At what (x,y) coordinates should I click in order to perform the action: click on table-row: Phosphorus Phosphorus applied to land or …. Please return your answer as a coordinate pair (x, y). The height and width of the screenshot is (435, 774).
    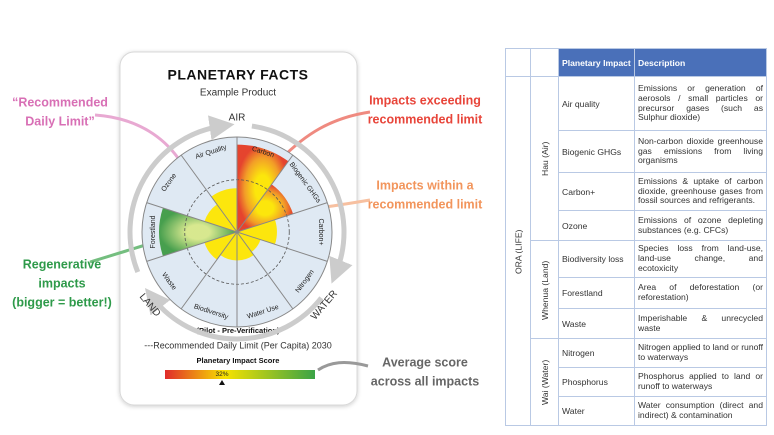
    Looking at the image, I should click on (636, 382).